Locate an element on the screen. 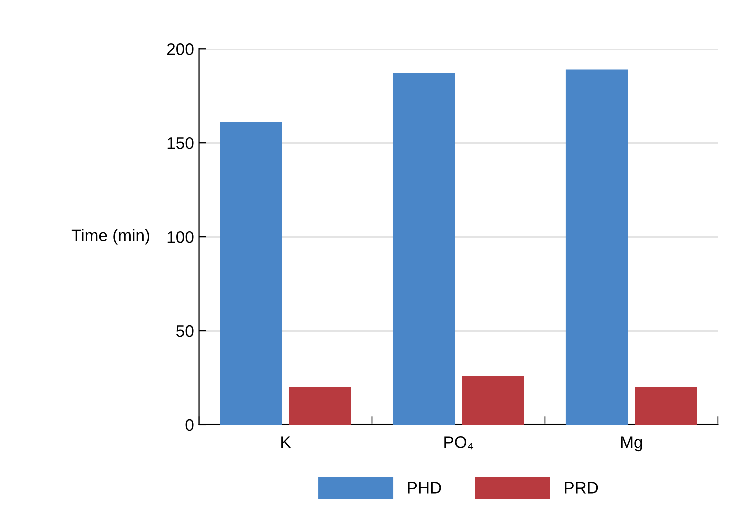  y-tick-label: 150 is located at coordinates (181, 143).